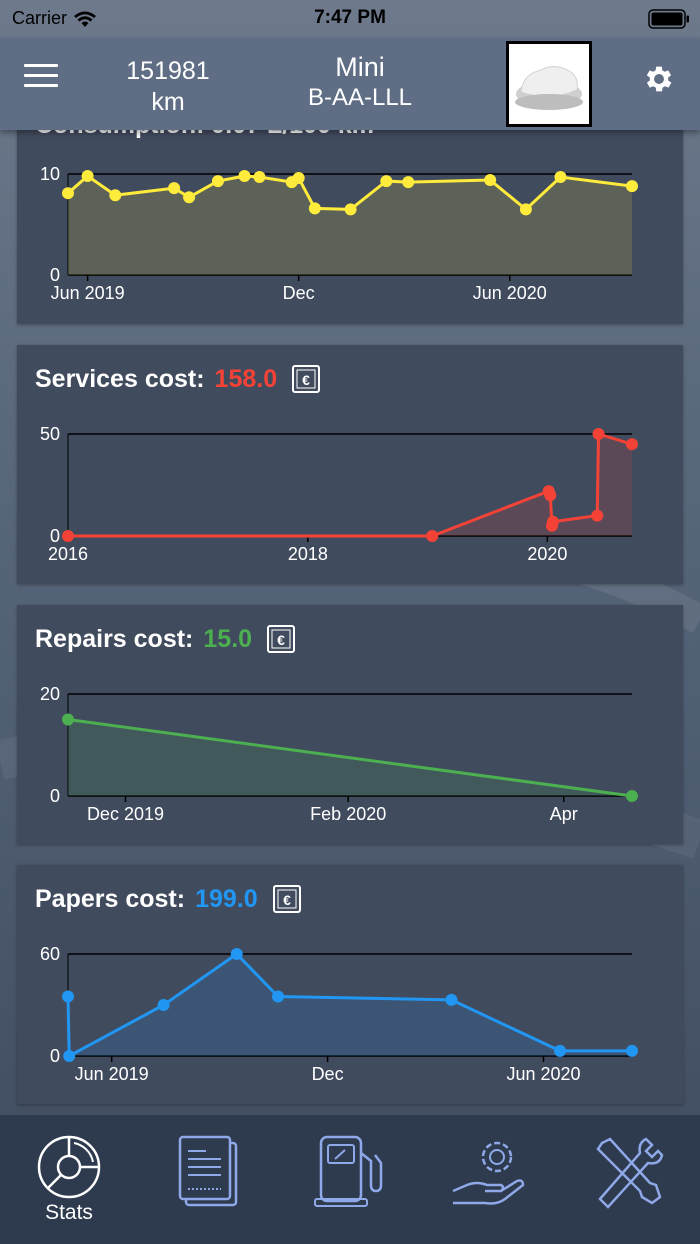 The height and width of the screenshot is (1244, 700). I want to click on x-tick-label: Feb 2020, so click(348, 814).